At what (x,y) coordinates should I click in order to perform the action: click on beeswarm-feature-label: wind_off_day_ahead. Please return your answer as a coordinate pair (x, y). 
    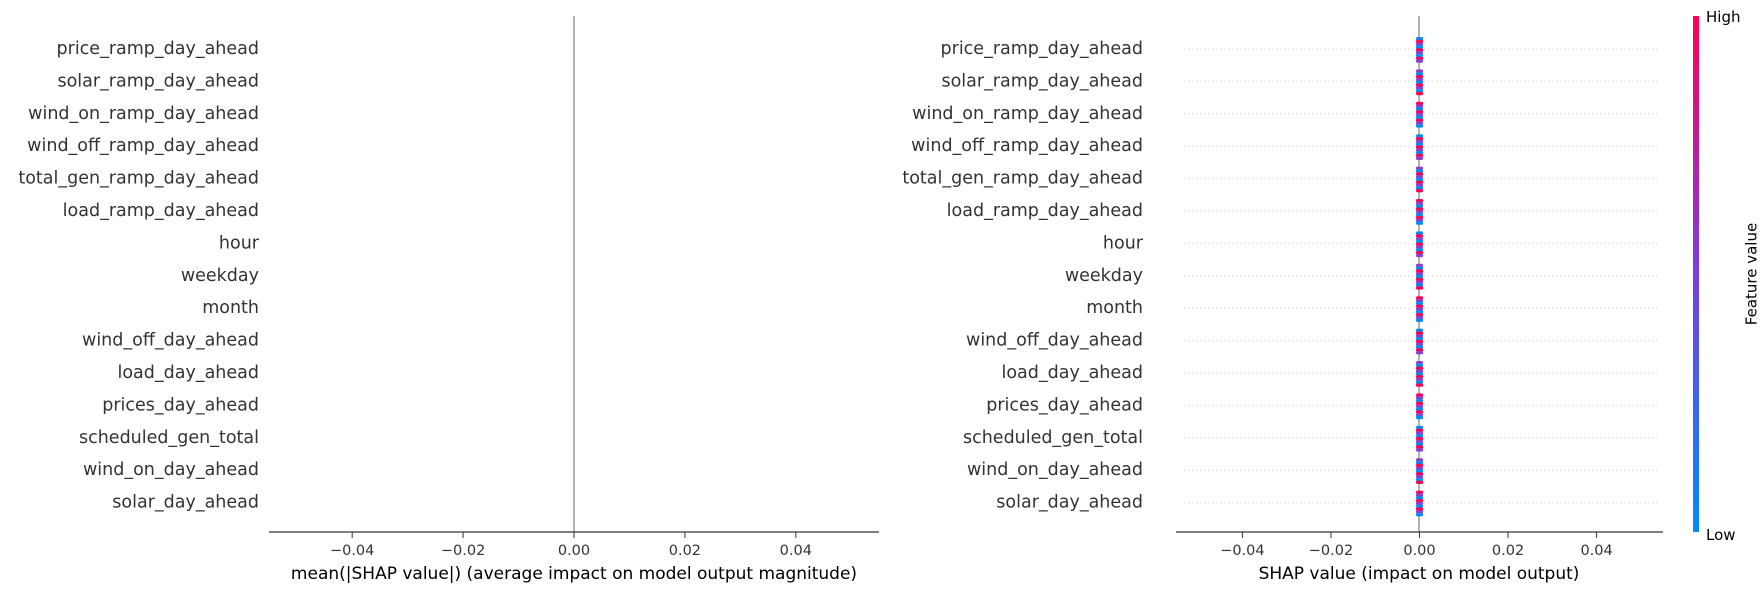
    Looking at the image, I should click on (1054, 341).